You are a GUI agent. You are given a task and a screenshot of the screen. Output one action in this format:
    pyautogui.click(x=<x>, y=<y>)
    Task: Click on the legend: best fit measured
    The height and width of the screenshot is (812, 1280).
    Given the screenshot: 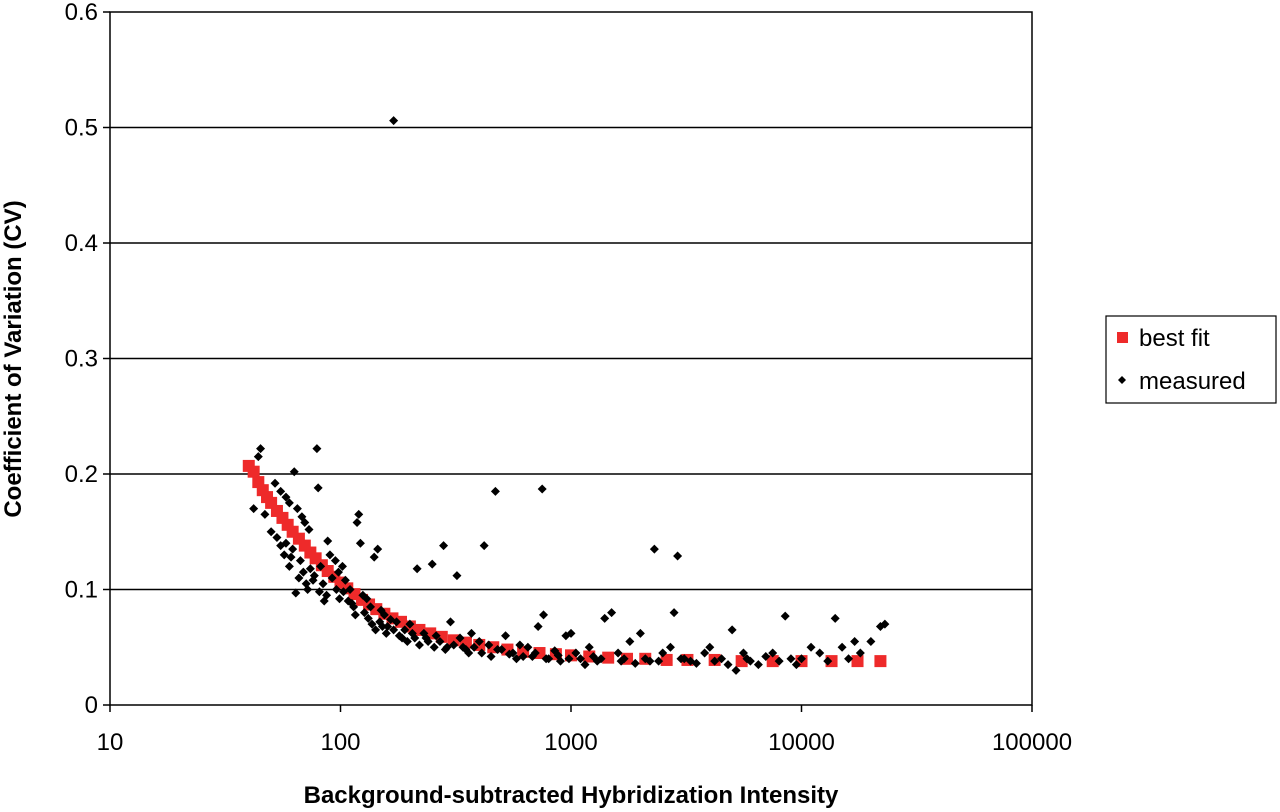 What is the action you would take?
    pyautogui.click(x=1191, y=359)
    